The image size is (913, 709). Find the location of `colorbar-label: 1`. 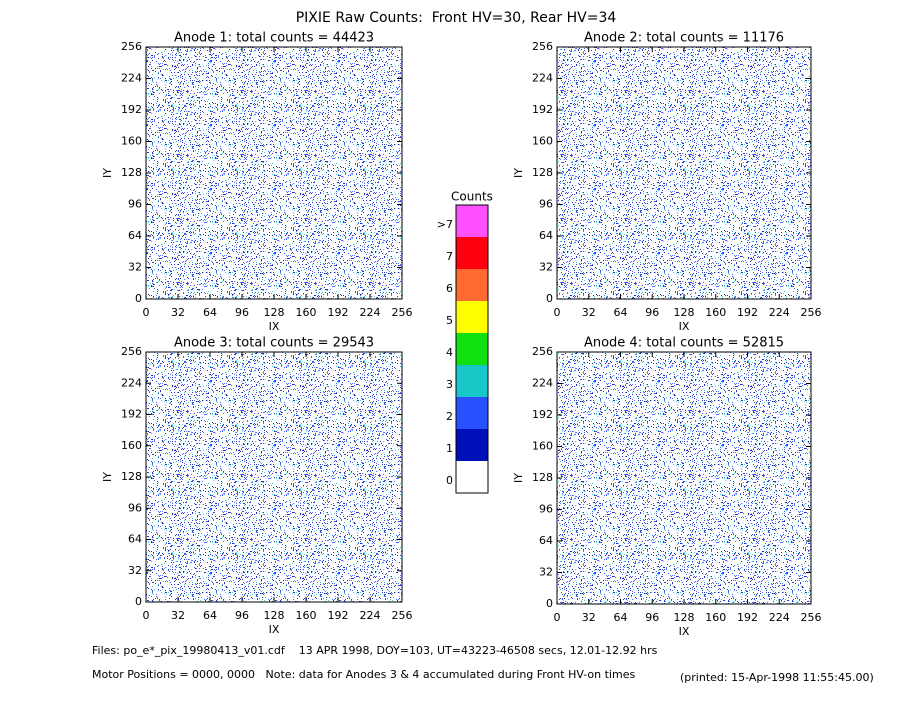

colorbar-label: 1 is located at coordinates (449, 448).